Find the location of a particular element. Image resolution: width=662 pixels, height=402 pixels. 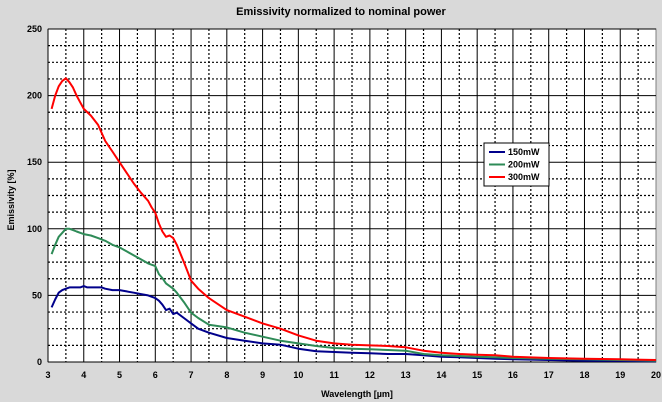

x-tick-label: 16 is located at coordinates (513, 375).